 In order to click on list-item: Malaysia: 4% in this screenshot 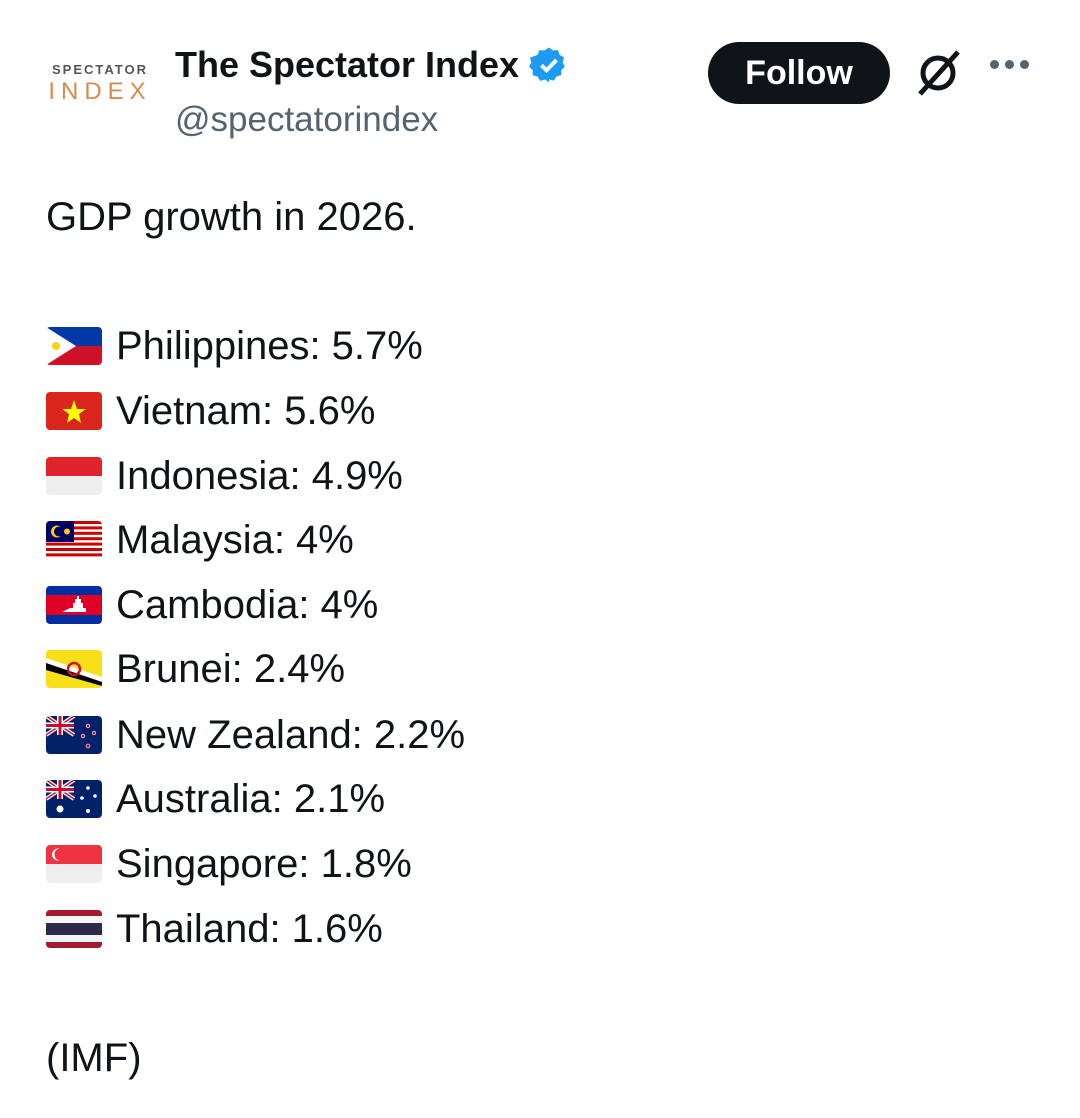, I will do `click(200, 540)`.